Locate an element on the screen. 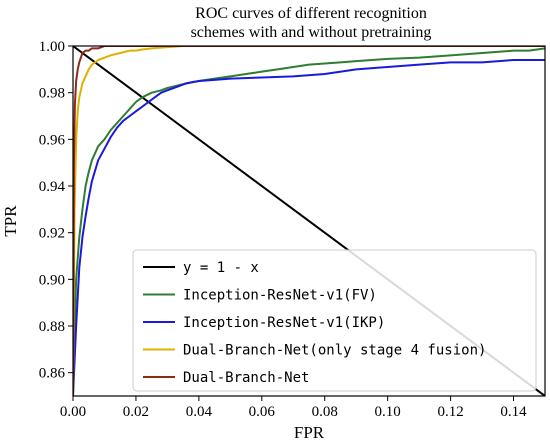 Image resolution: width=550 pixels, height=443 pixels. x-tick-label: 0.04 is located at coordinates (199, 412).